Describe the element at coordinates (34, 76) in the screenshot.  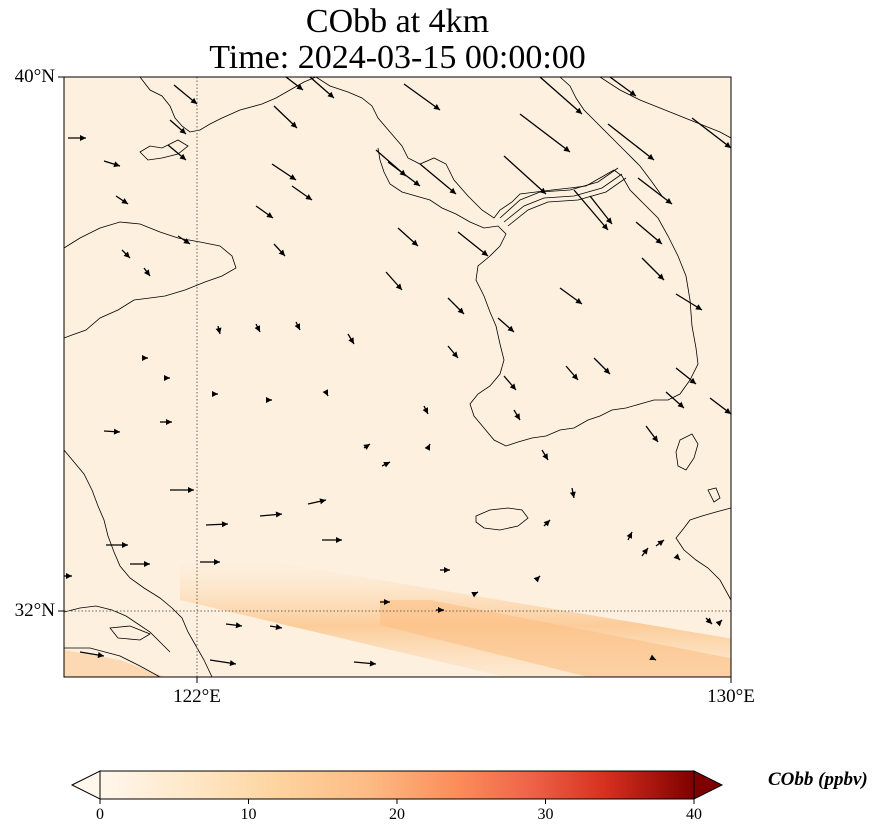
I see `lat-label-40n: 40°N` at that location.